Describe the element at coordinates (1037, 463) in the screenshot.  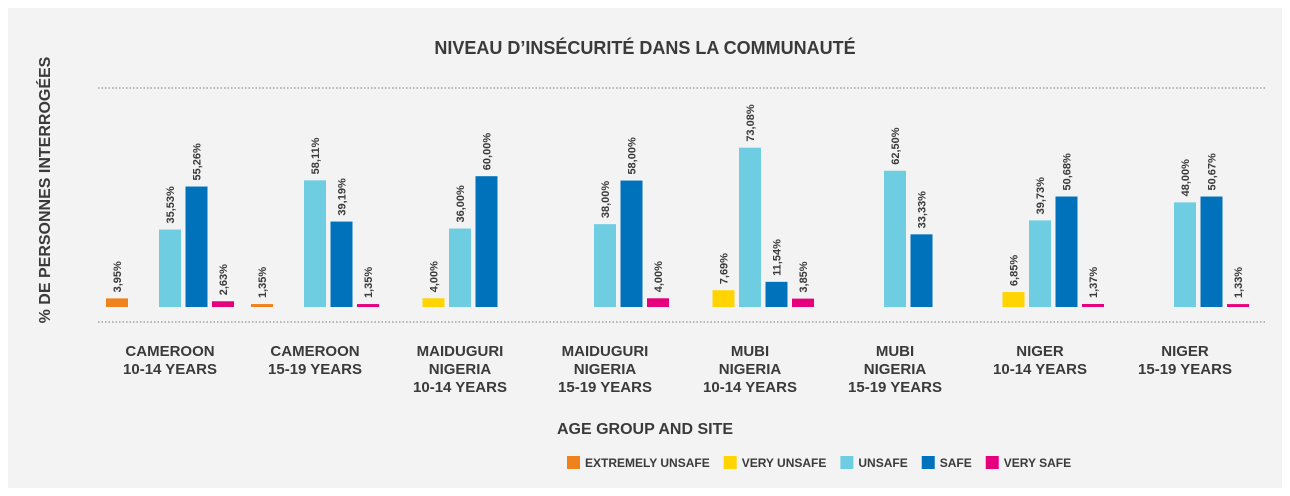
I see `legend-label: VERY SAFE` at that location.